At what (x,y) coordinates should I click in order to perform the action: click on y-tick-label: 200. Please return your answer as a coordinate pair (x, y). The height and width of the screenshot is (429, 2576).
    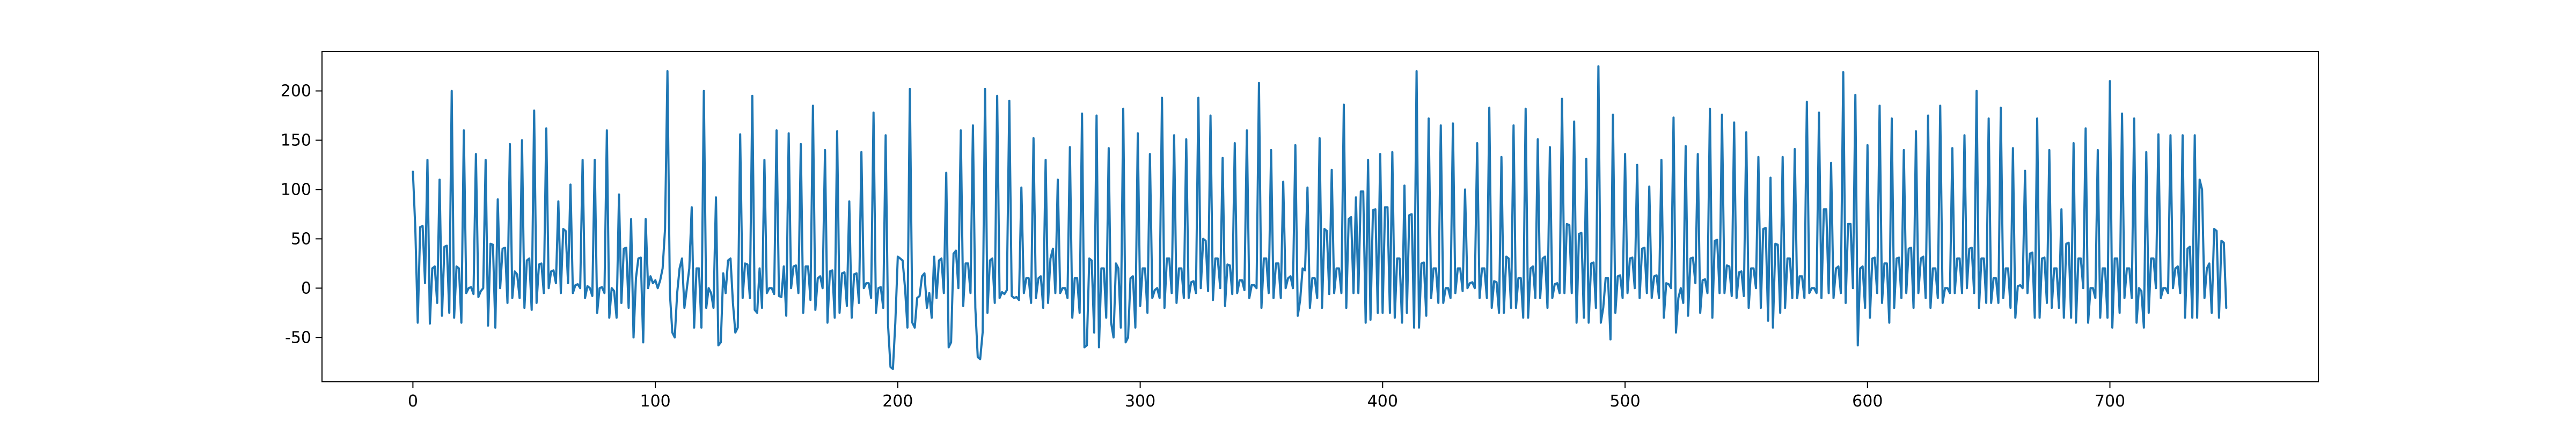
    Looking at the image, I should click on (296, 91).